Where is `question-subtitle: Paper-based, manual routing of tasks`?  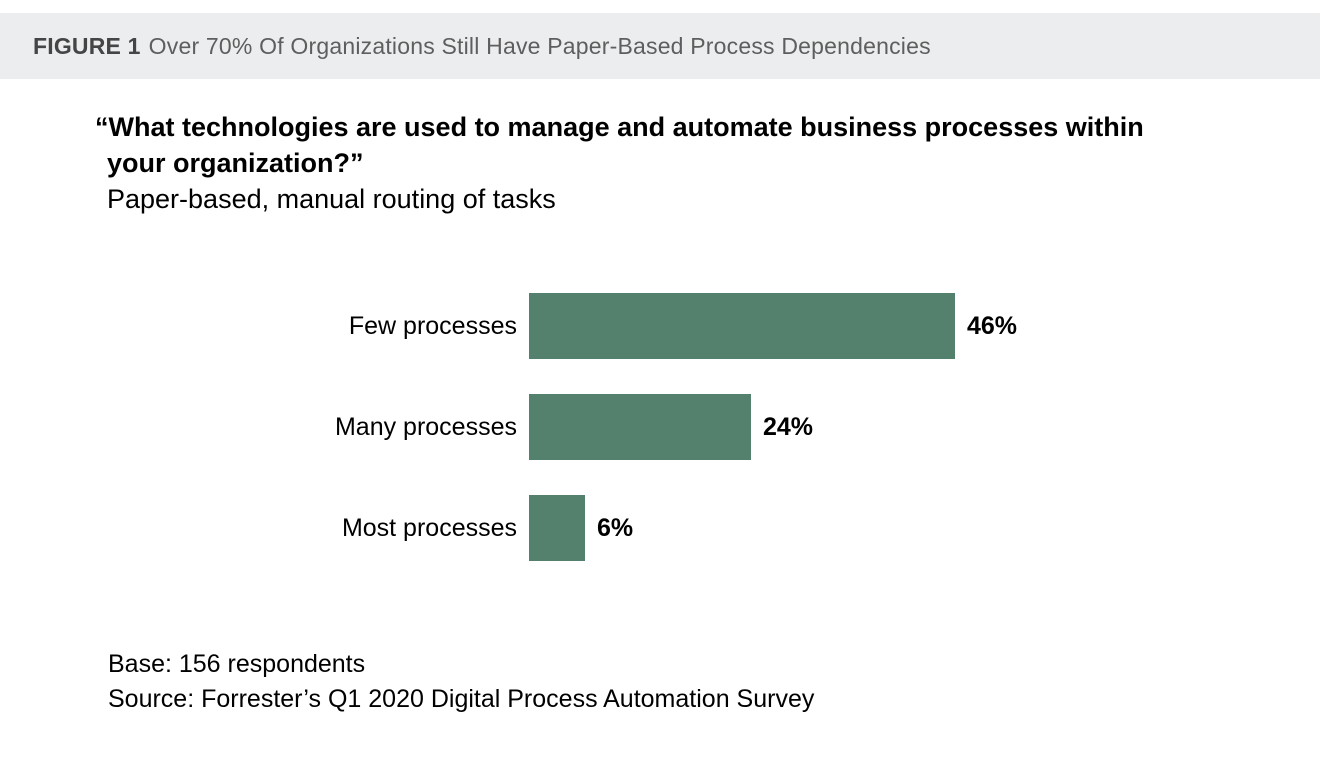
question-subtitle: Paper-based, manual routing of tasks is located at coordinates (331, 199).